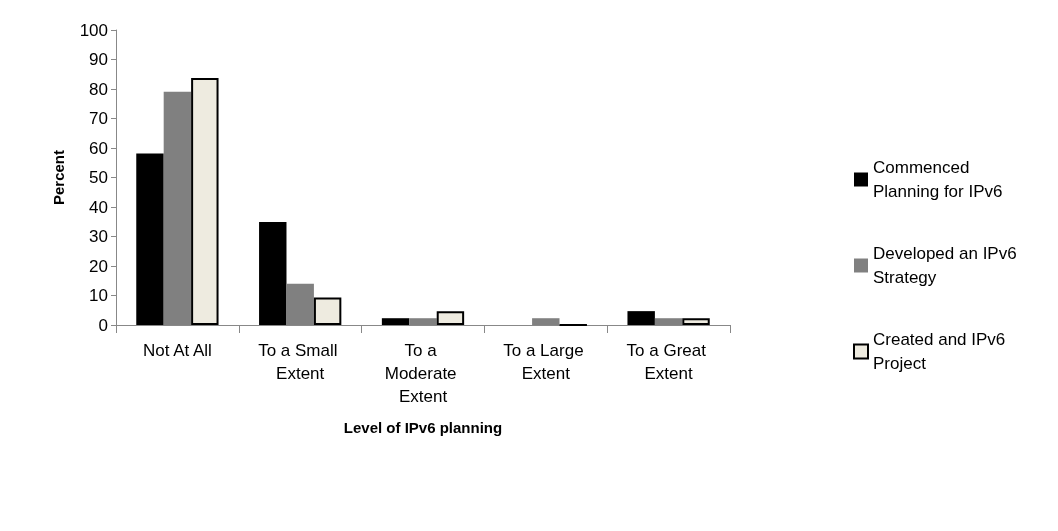 This screenshot has height=531, width=1058. What do you see at coordinates (423, 373) in the screenshot?
I see `x-tick-label: To a Moderate Extent` at bounding box center [423, 373].